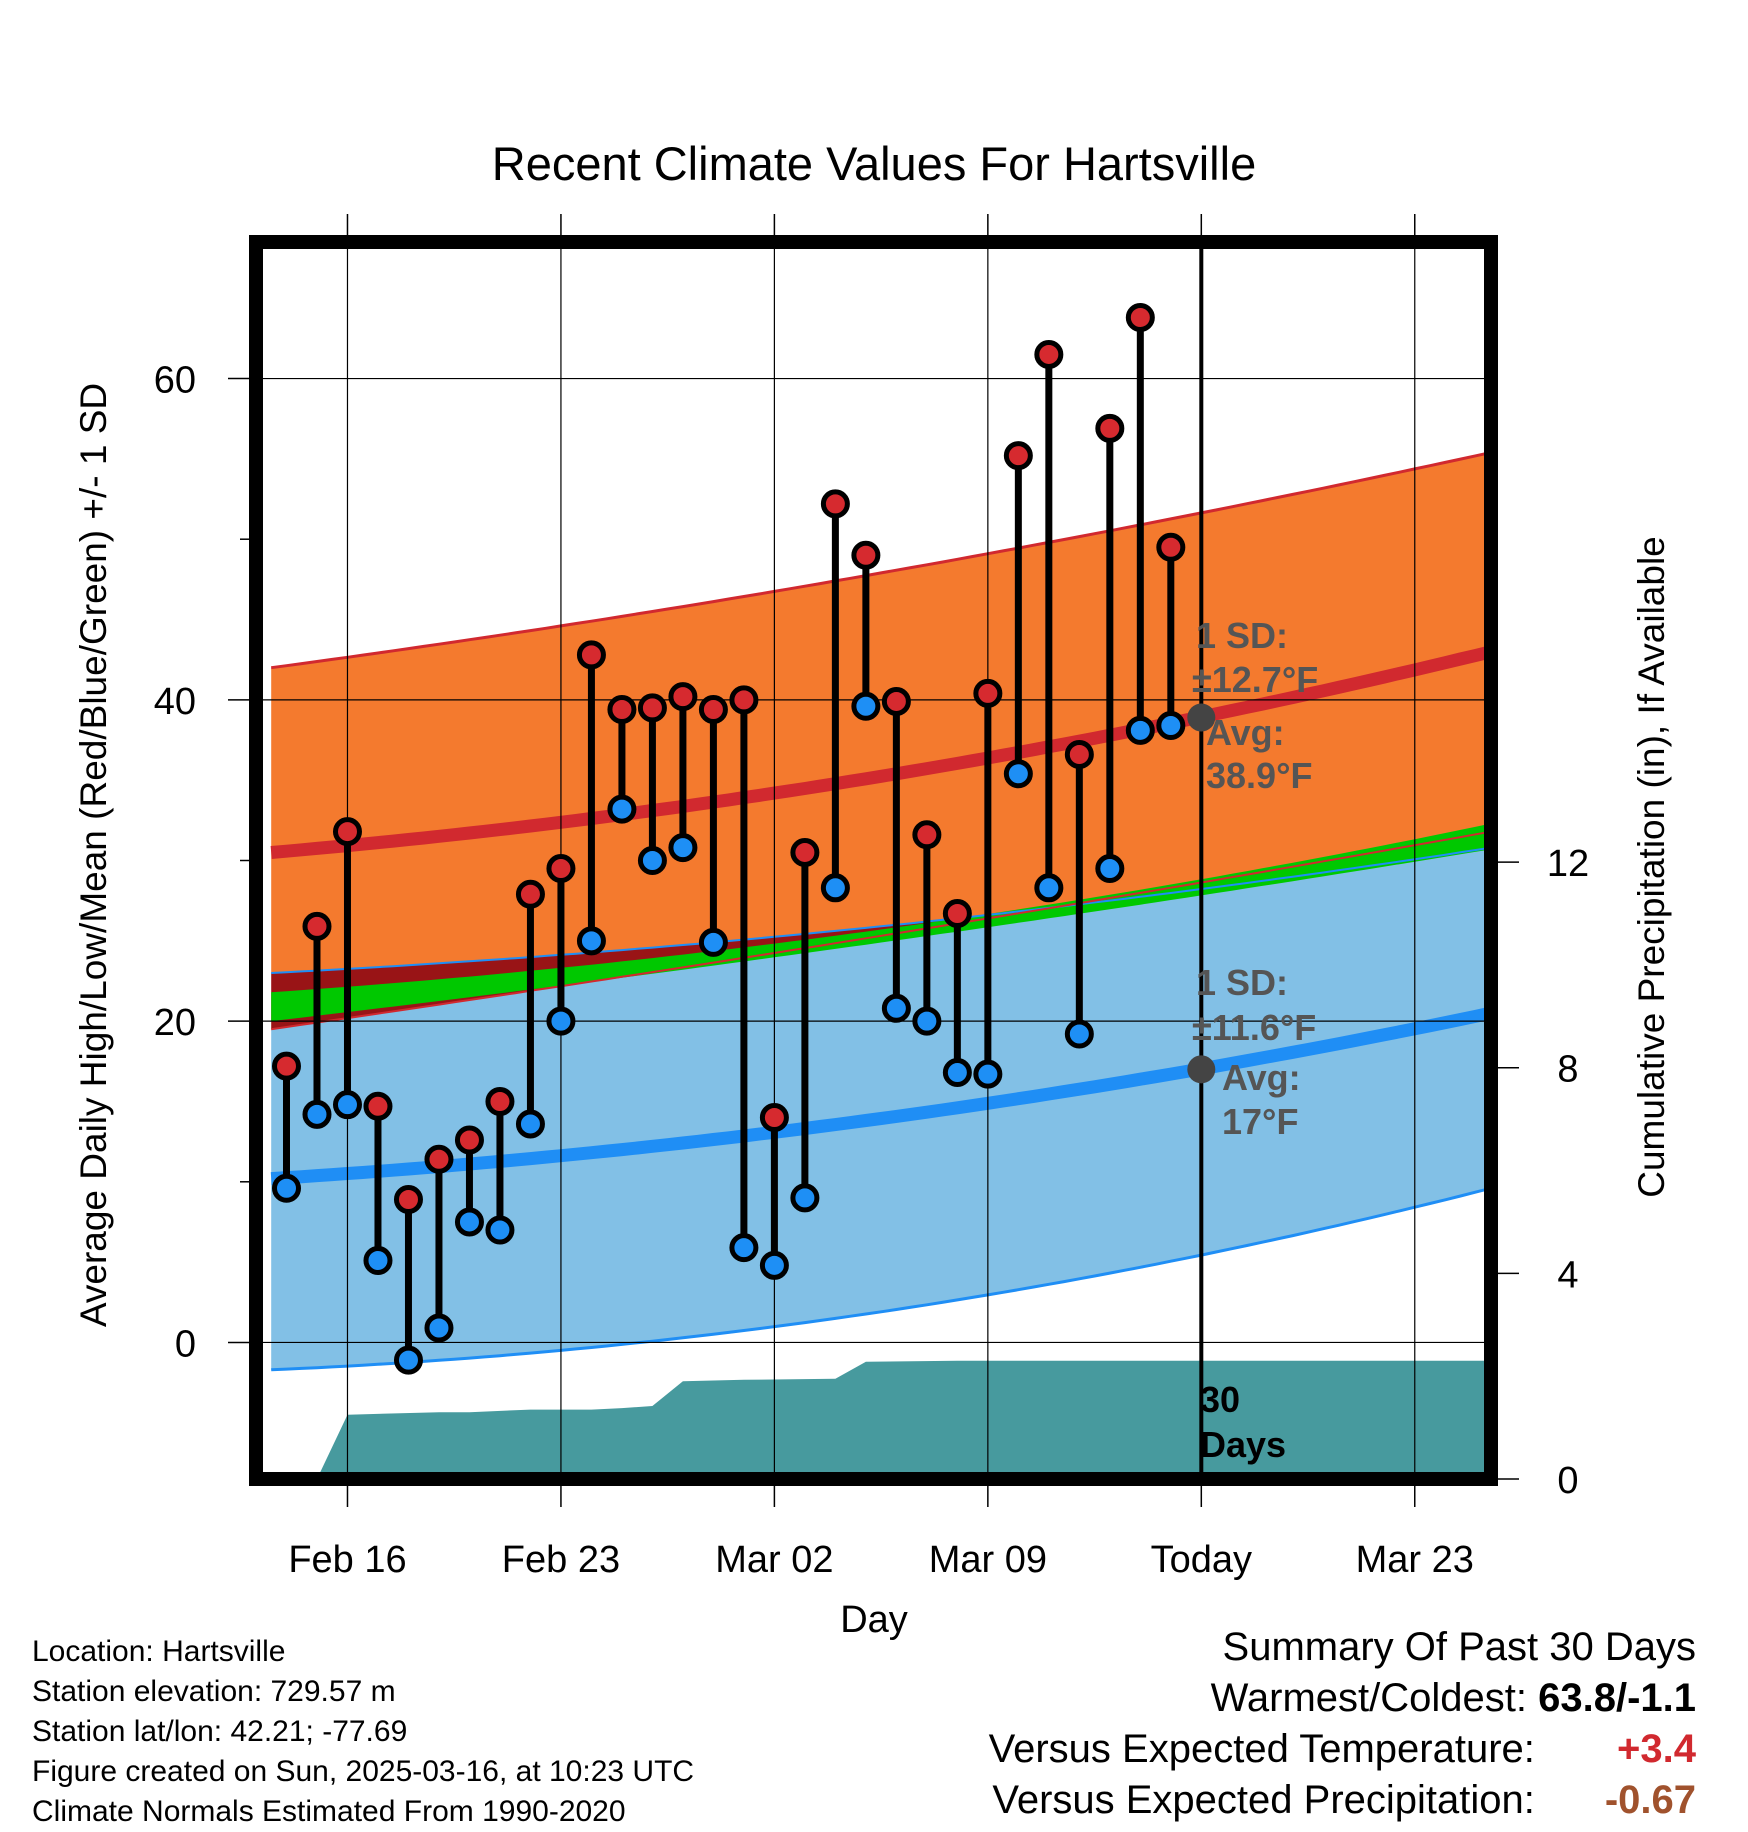 Image resolution: width=1748 pixels, height=1832 pixels. What do you see at coordinates (1415, 1560) in the screenshot?
I see `x-tick-label: Mar 23` at bounding box center [1415, 1560].